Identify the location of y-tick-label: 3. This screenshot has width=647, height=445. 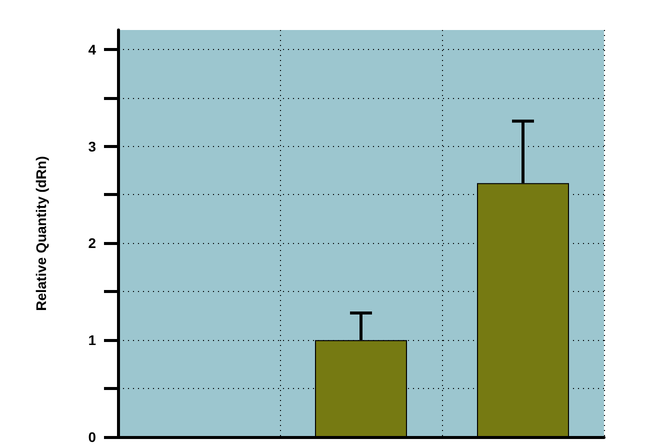
(92, 146).